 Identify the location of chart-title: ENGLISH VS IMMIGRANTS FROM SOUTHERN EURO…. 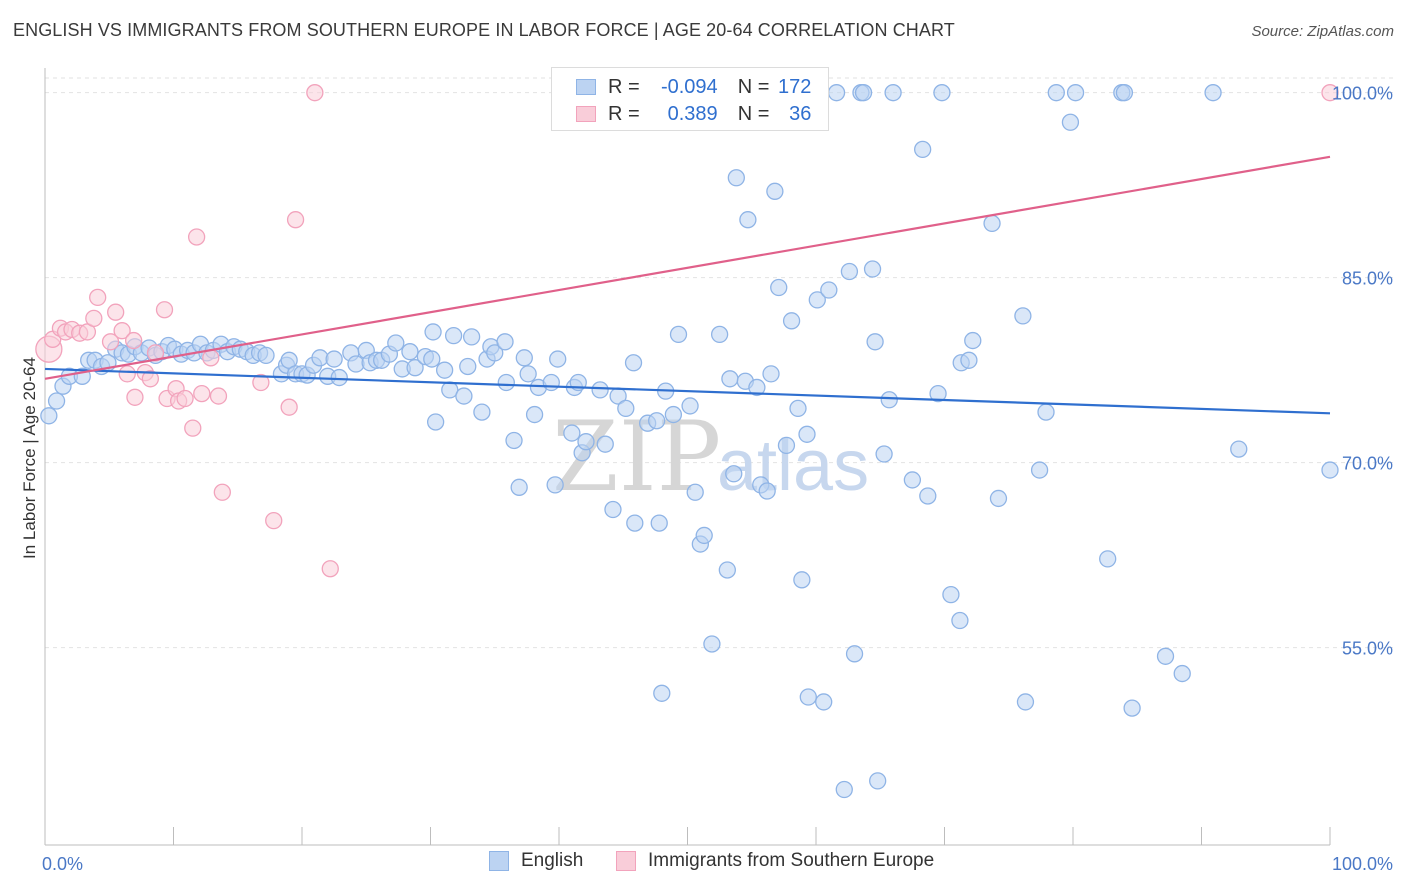
(484, 30).